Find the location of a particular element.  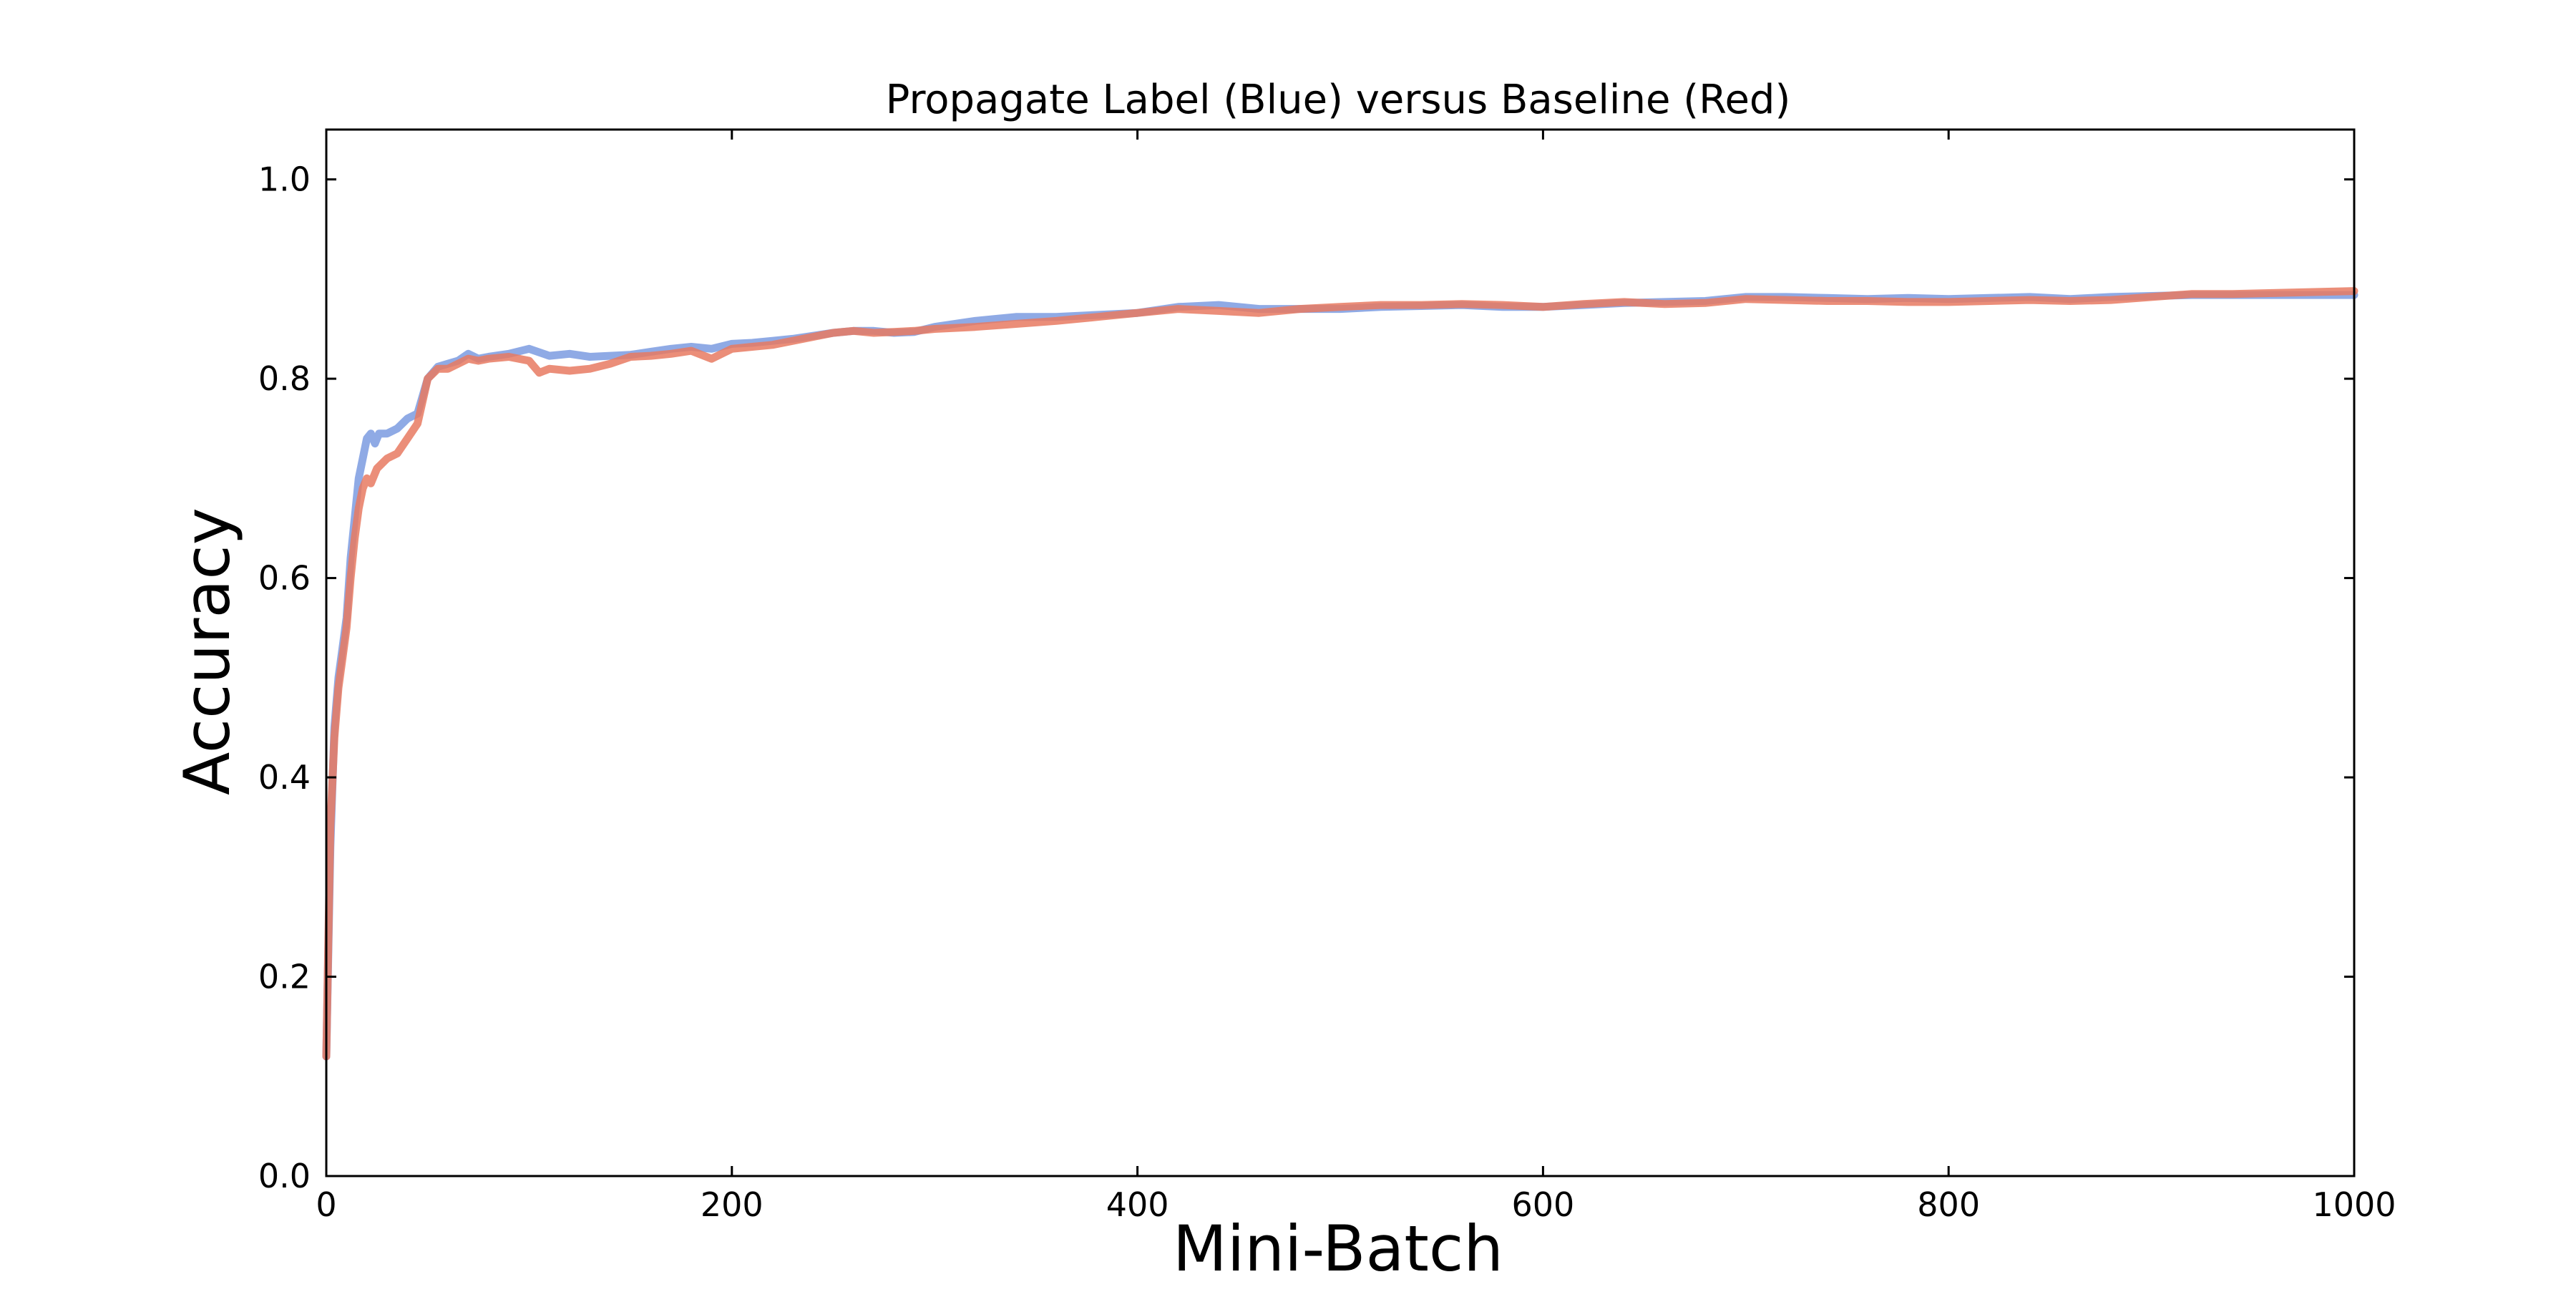

x-tick-label-4: 800 is located at coordinates (1948, 1204).